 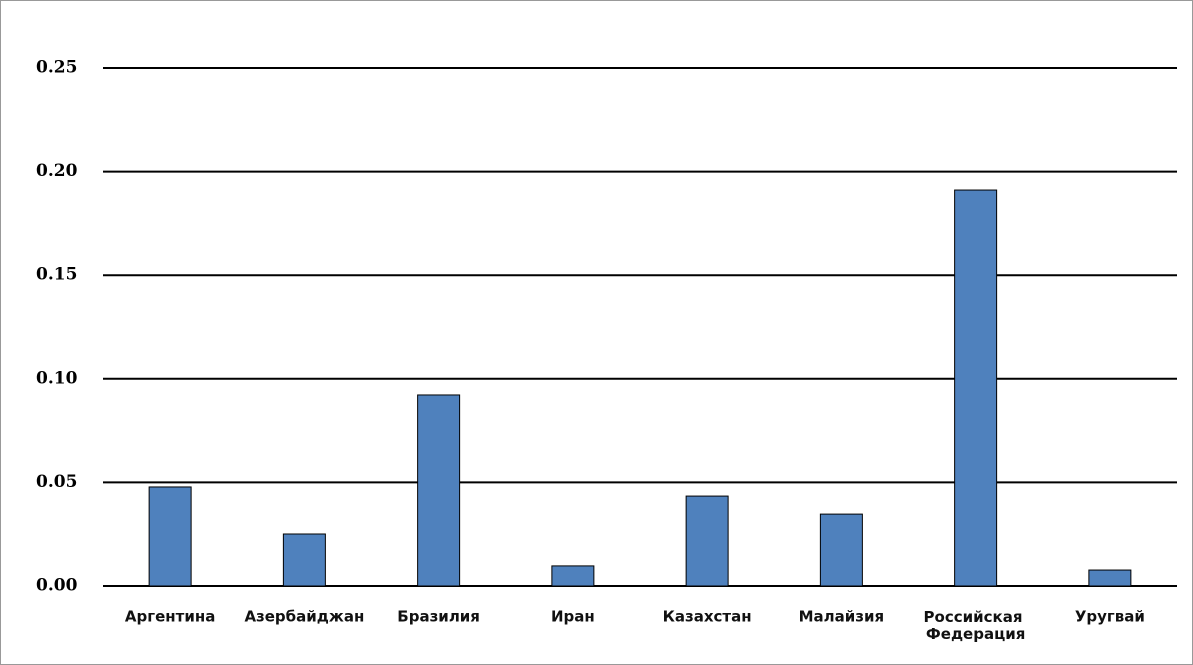 I want to click on x-tick-label: Казахстан, so click(x=707, y=617).